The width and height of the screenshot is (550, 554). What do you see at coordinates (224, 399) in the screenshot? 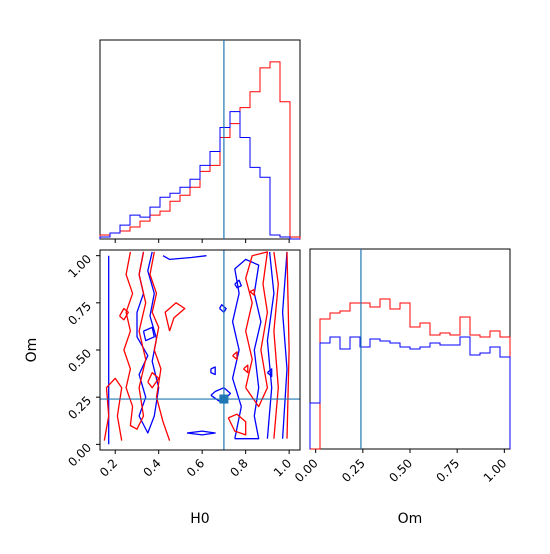
I see `truth-marker` at bounding box center [224, 399].